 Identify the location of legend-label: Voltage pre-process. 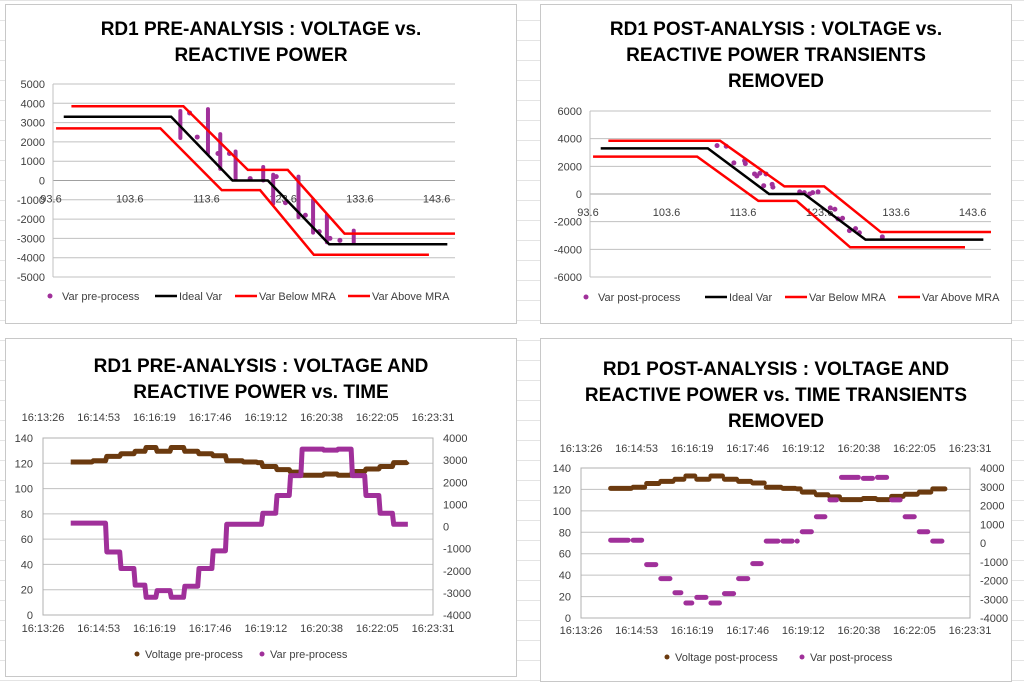
(194, 655).